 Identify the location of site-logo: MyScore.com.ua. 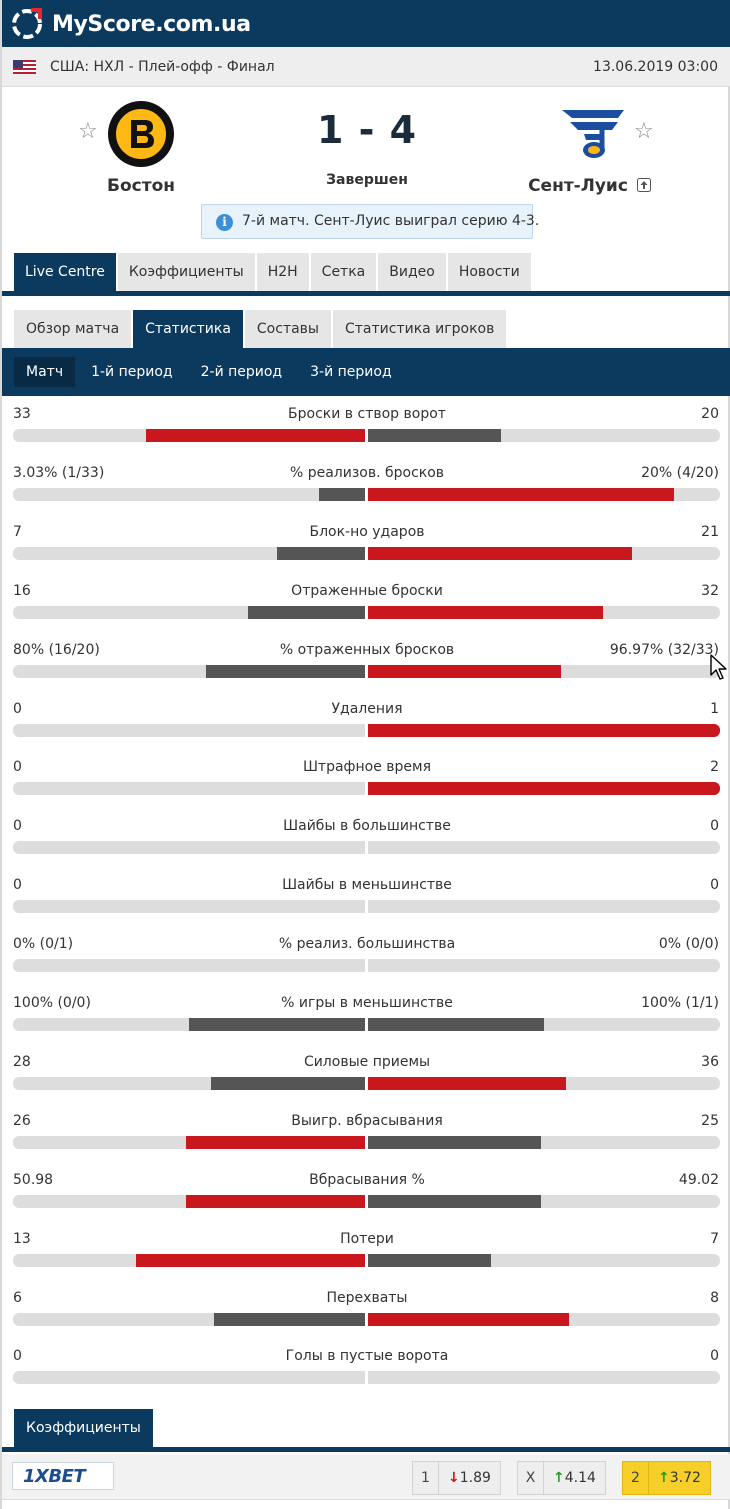
(130, 24).